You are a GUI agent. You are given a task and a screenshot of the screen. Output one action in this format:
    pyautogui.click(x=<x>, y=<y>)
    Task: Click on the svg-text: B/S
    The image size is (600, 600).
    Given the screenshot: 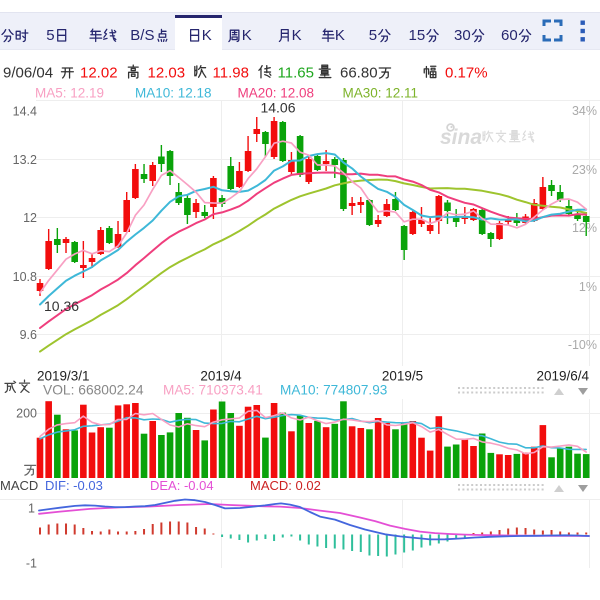 What is the action you would take?
    pyautogui.click(x=142, y=35)
    